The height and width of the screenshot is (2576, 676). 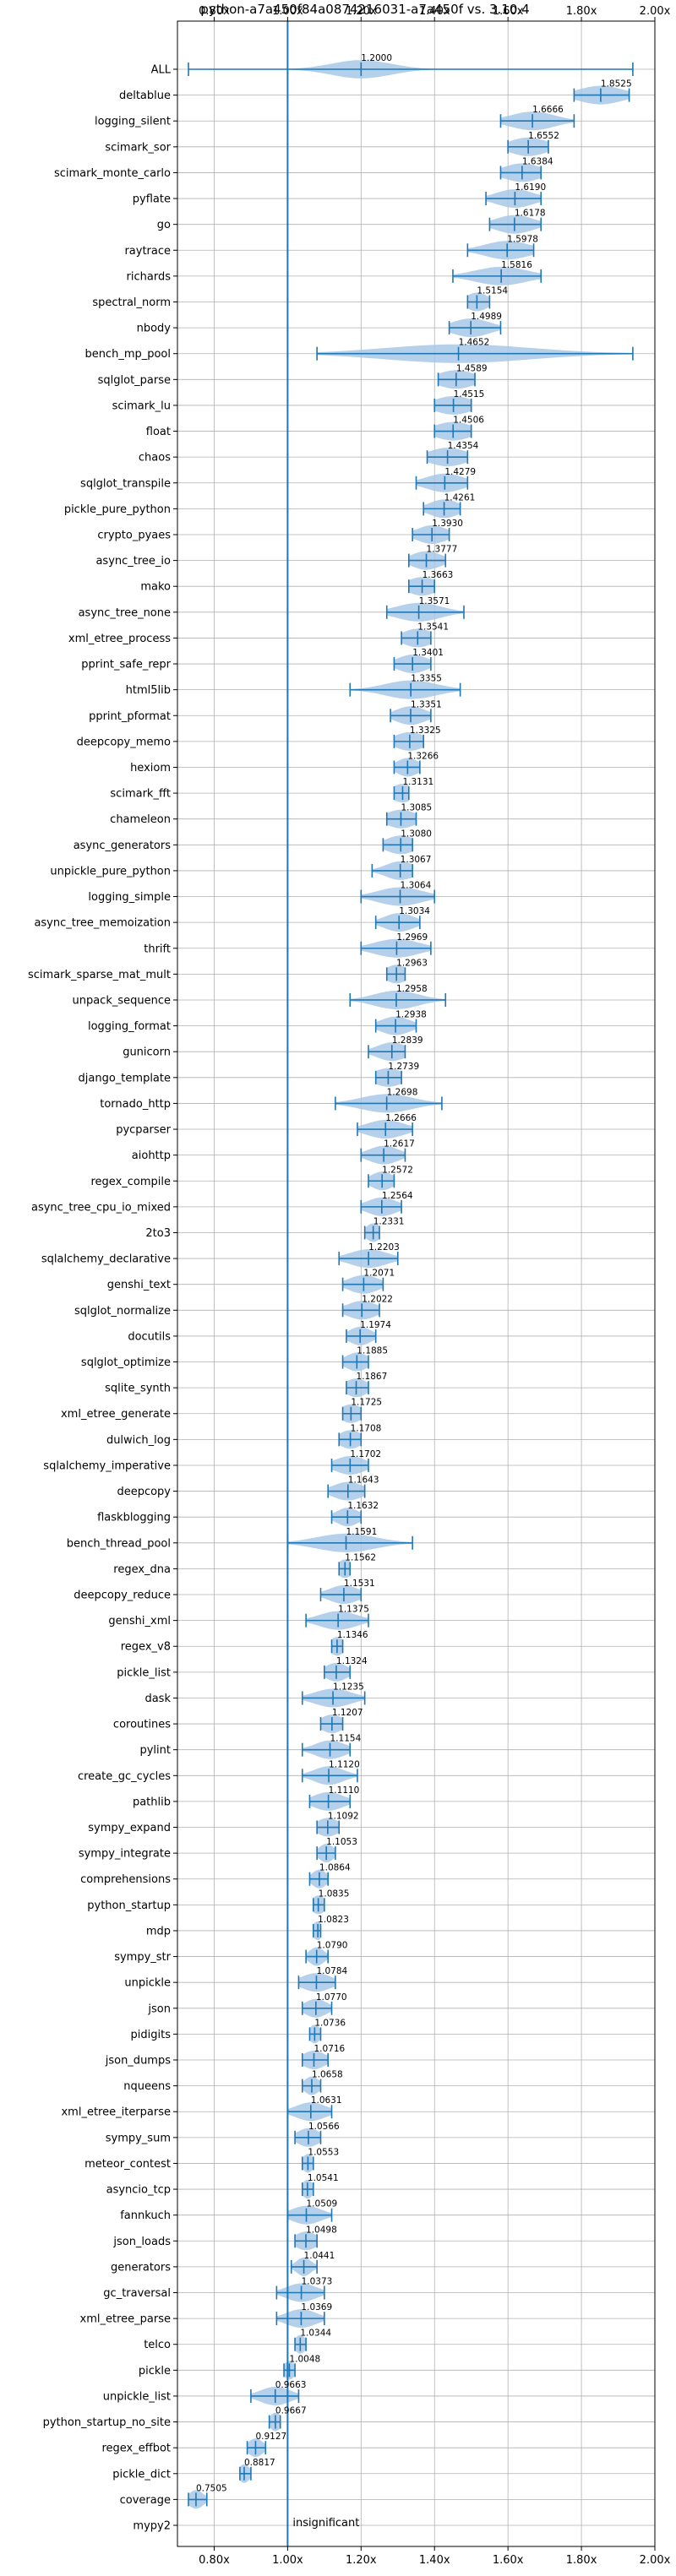 What do you see at coordinates (372, 1377) in the screenshot?
I see `value-label: 1.1867` at bounding box center [372, 1377].